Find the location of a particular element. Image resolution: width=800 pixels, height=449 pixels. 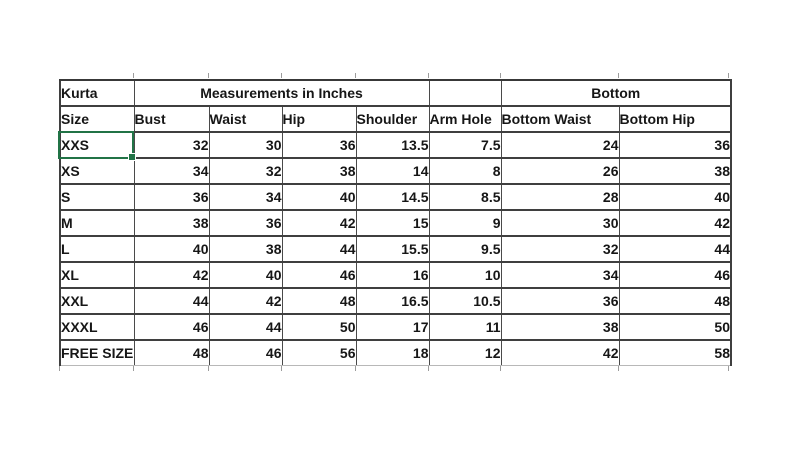

bottom-waist-cell: 30 is located at coordinates (560, 223).